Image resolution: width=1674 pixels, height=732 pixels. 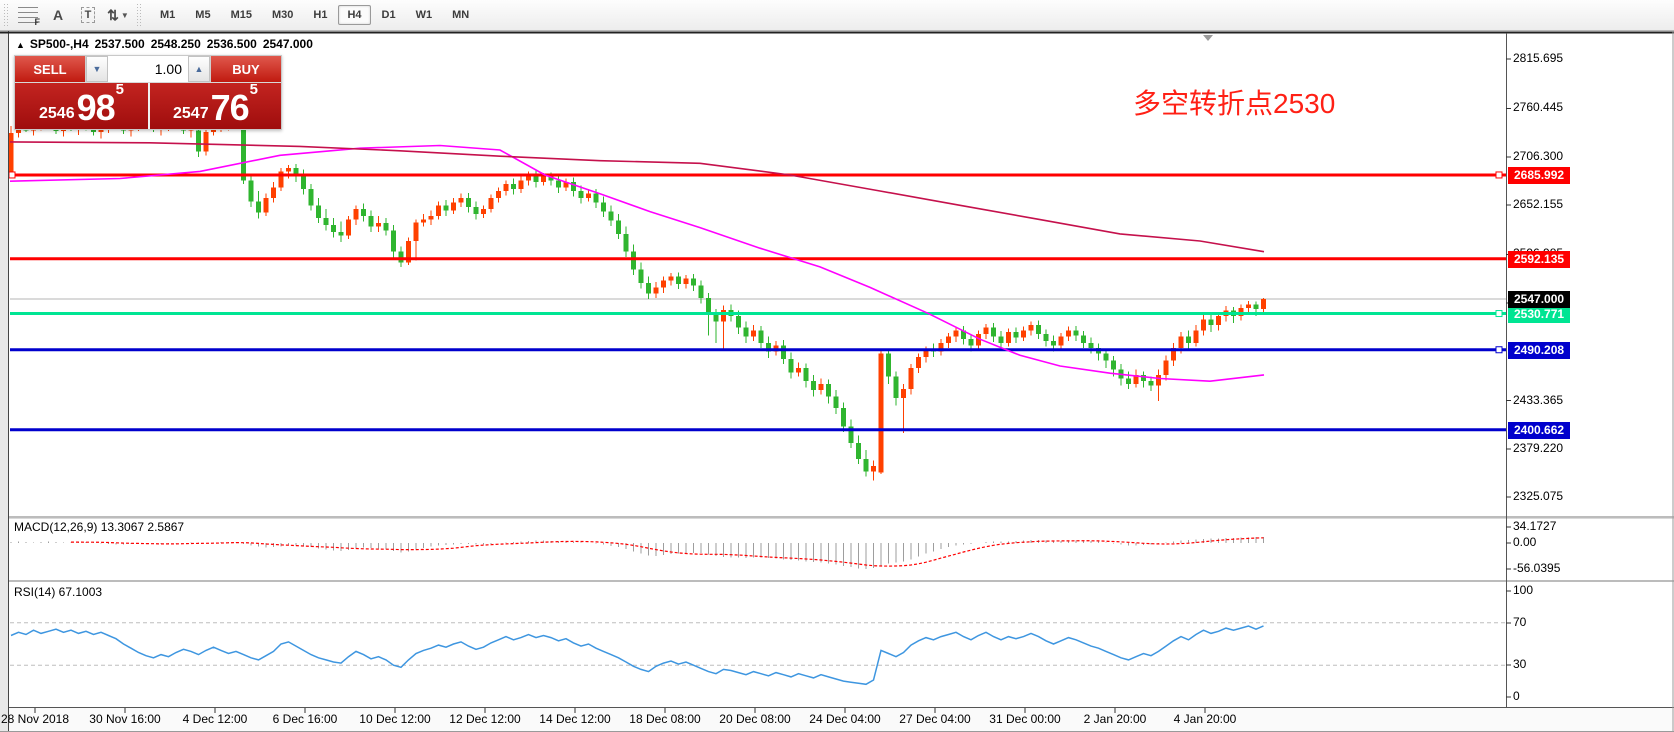 I want to click on buy-price-tile: 2547 76 5, so click(x=214, y=105).